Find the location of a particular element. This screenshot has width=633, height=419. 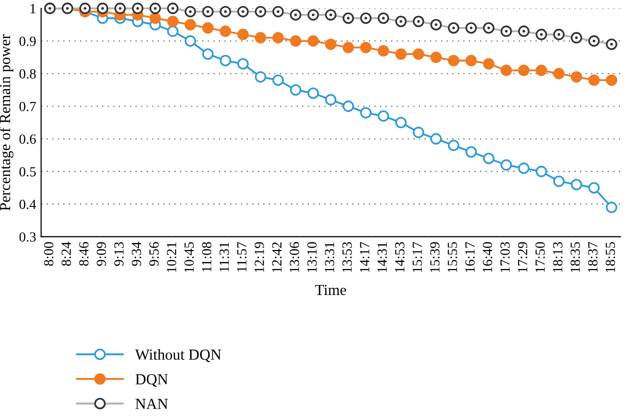

x-tick-label: 18:55 is located at coordinates (611, 257).